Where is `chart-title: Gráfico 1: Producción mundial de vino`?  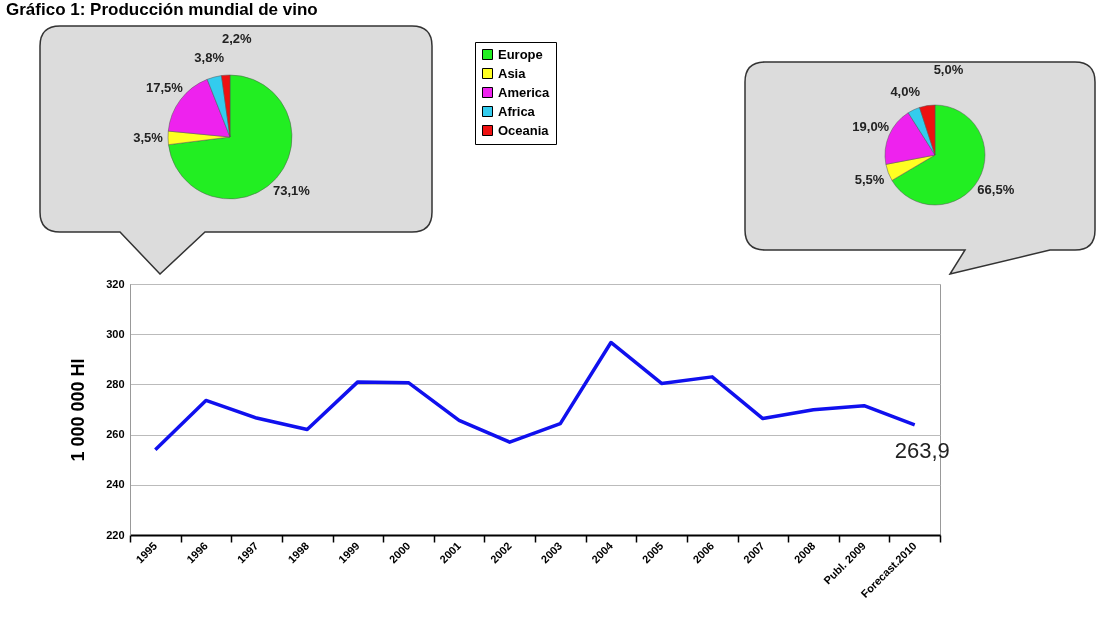
chart-title: Gráfico 1: Producción mundial de vino is located at coordinates (162, 10).